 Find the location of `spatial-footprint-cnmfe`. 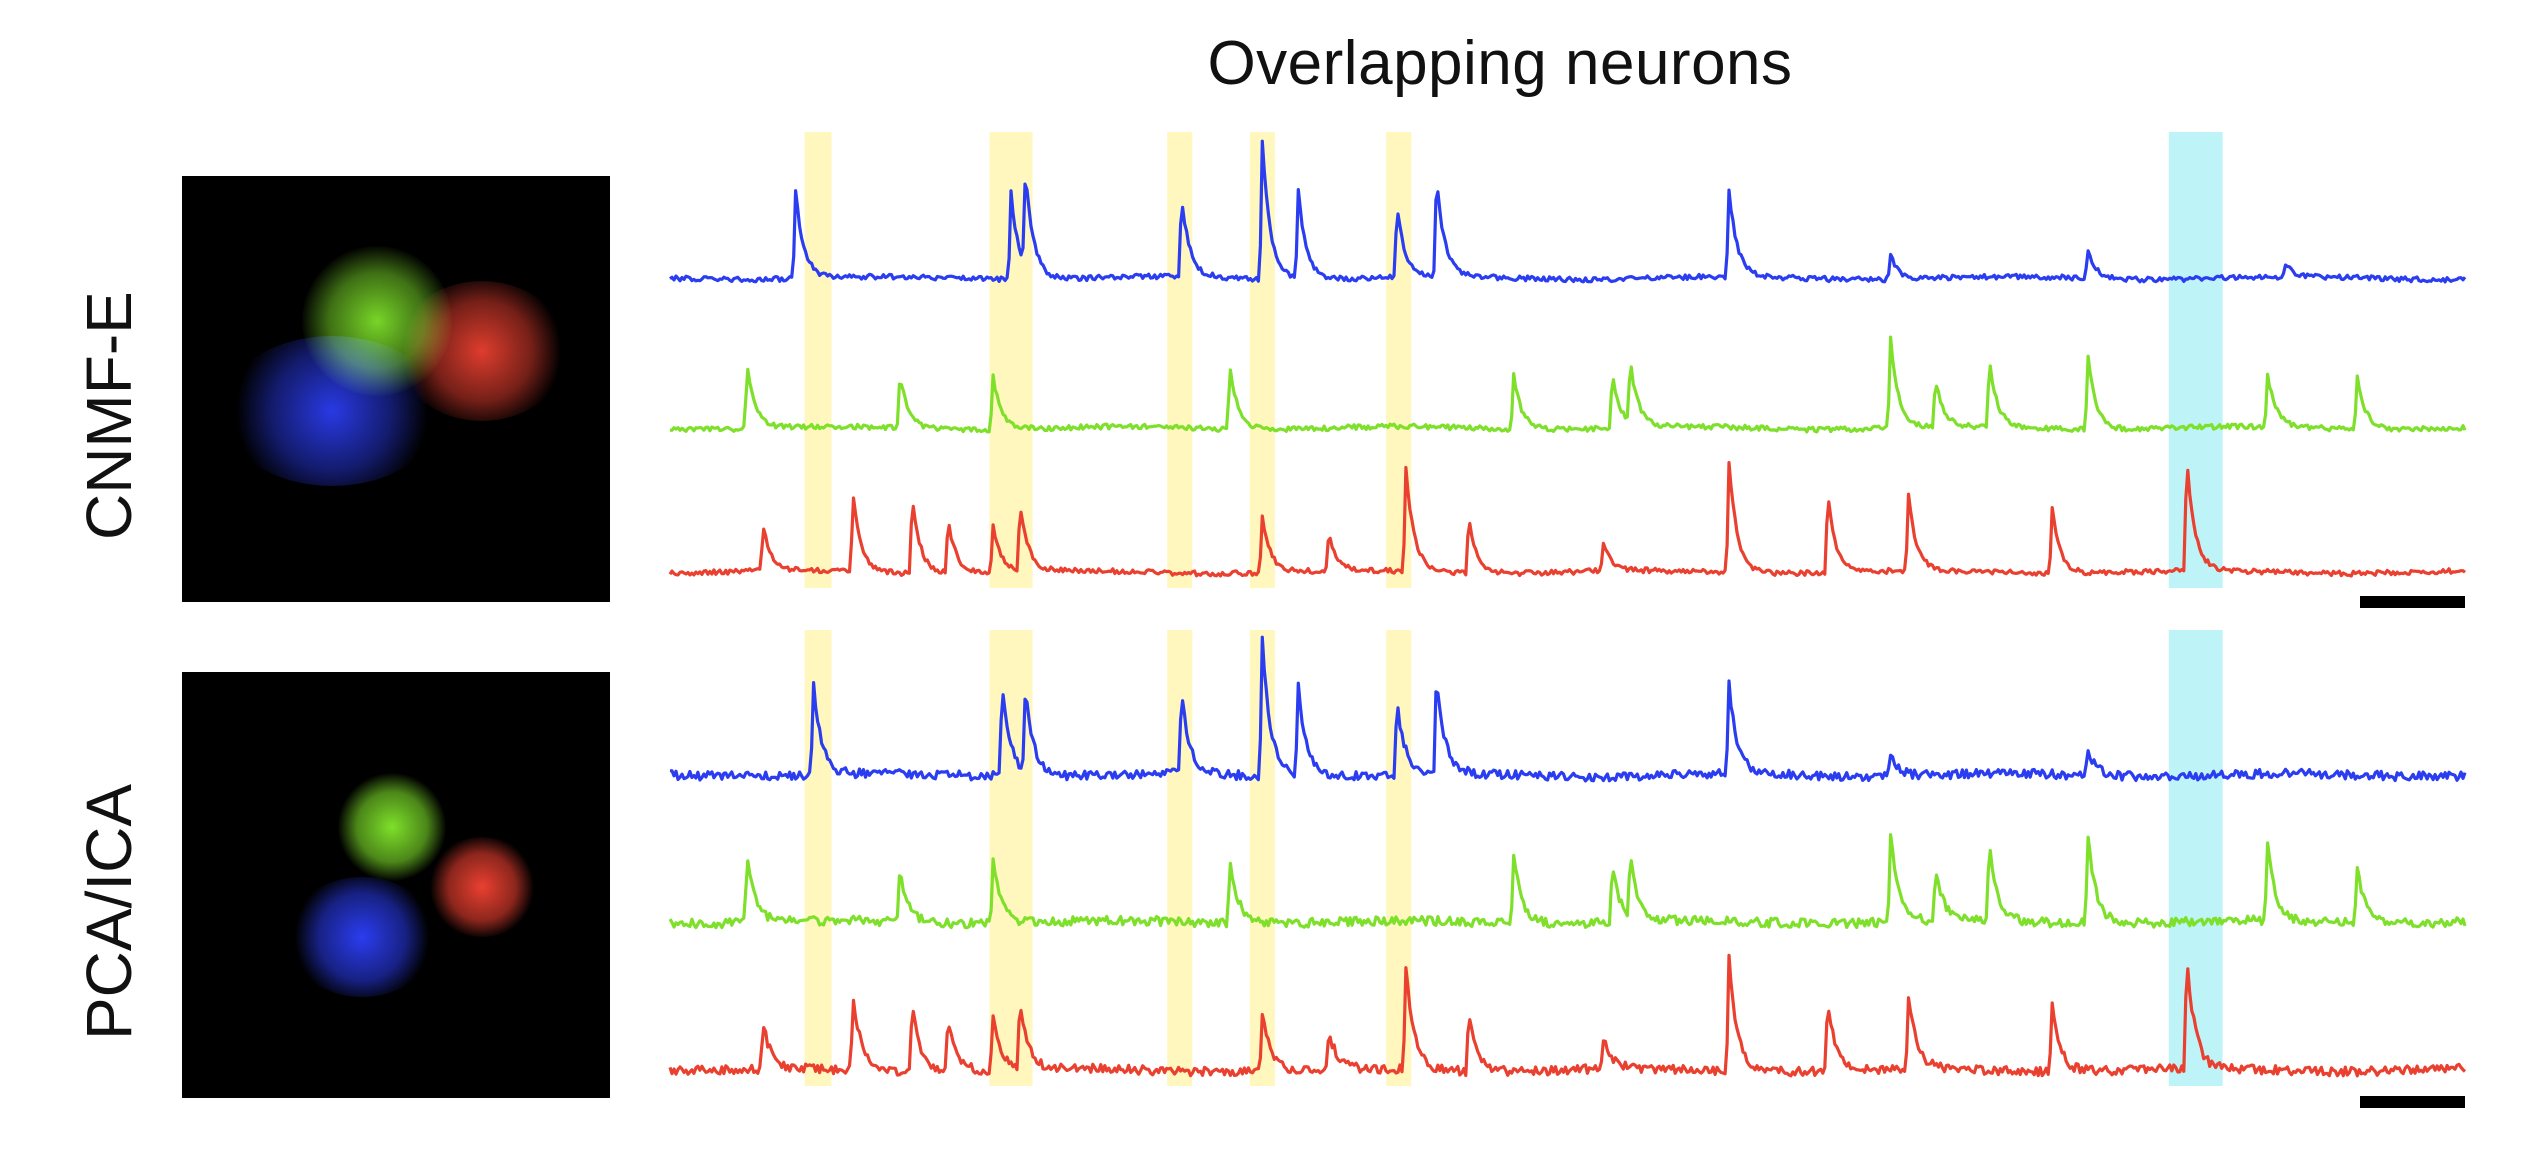

spatial-footprint-cnmfe is located at coordinates (396, 389).